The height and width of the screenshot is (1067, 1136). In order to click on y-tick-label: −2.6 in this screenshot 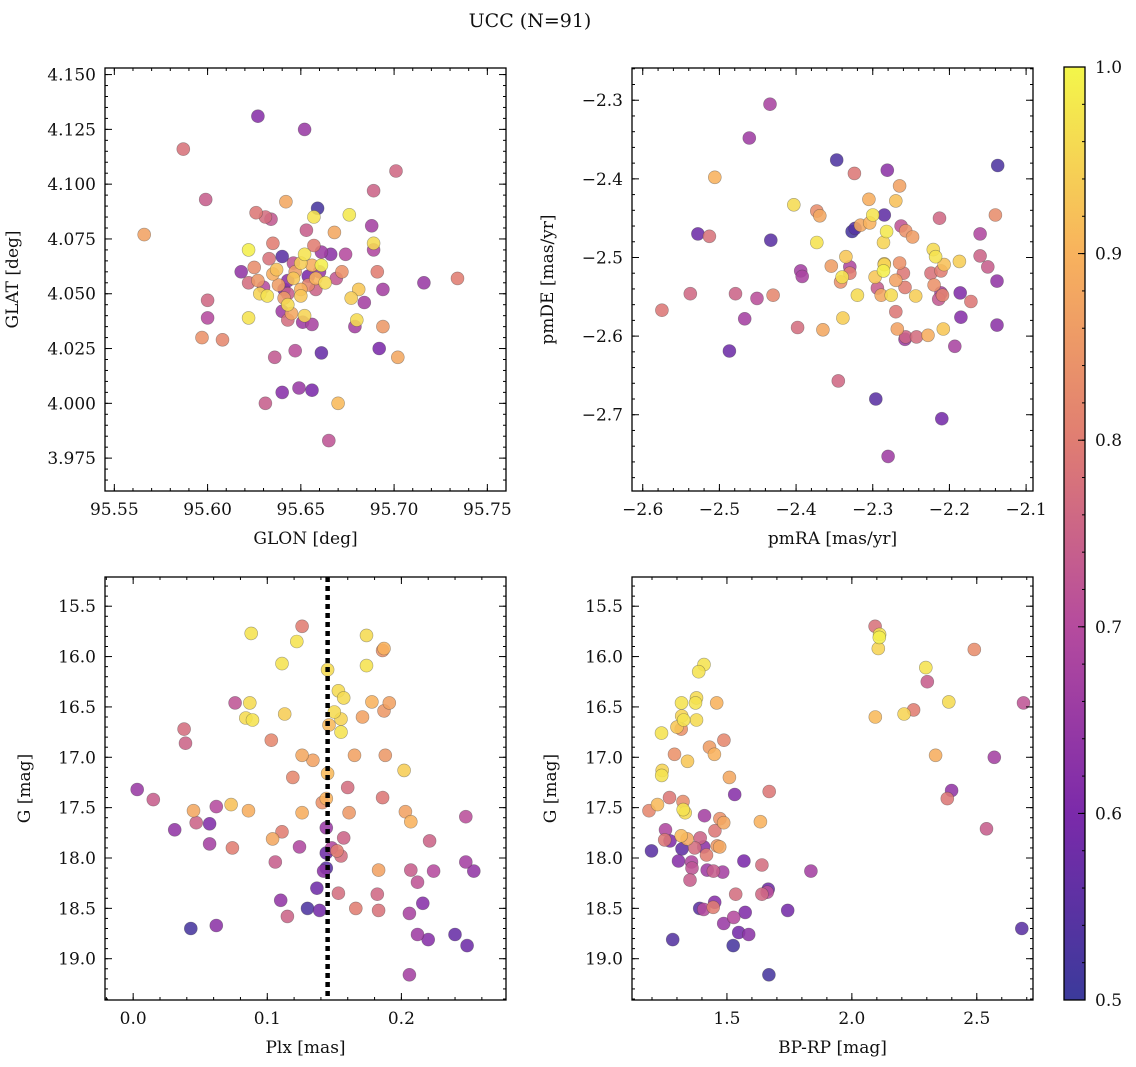, I will do `click(602, 337)`.